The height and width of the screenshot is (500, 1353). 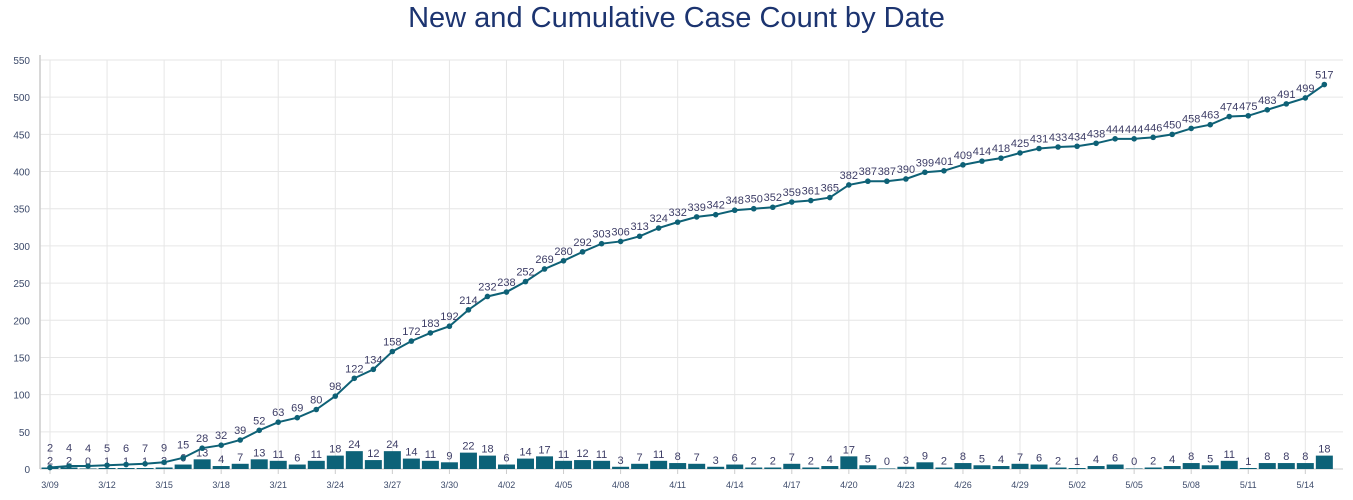 What do you see at coordinates (868, 172) in the screenshot?
I see `line-data-label: 387` at bounding box center [868, 172].